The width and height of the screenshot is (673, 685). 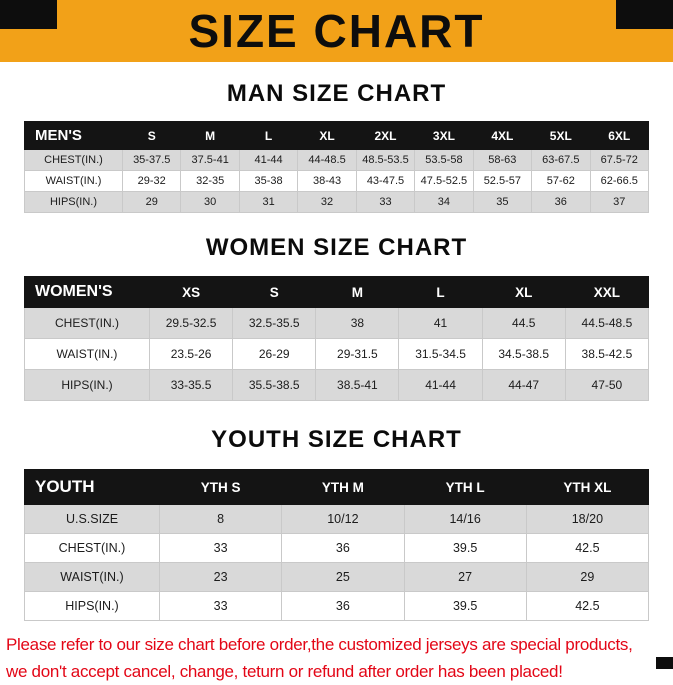 I want to click on size-value: 44.5, so click(x=523, y=323).